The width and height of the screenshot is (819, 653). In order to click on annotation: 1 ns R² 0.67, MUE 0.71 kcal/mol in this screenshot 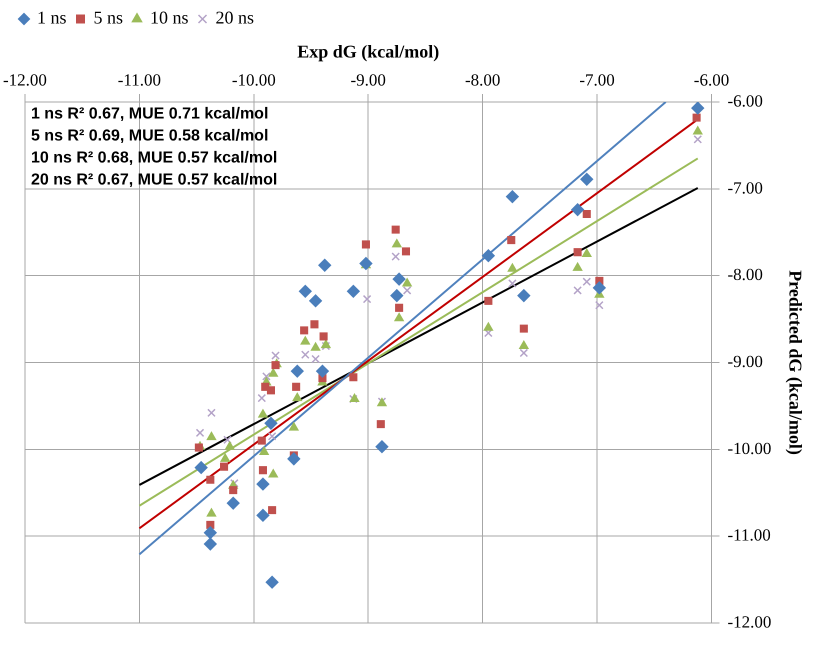, I will do `click(149, 113)`.